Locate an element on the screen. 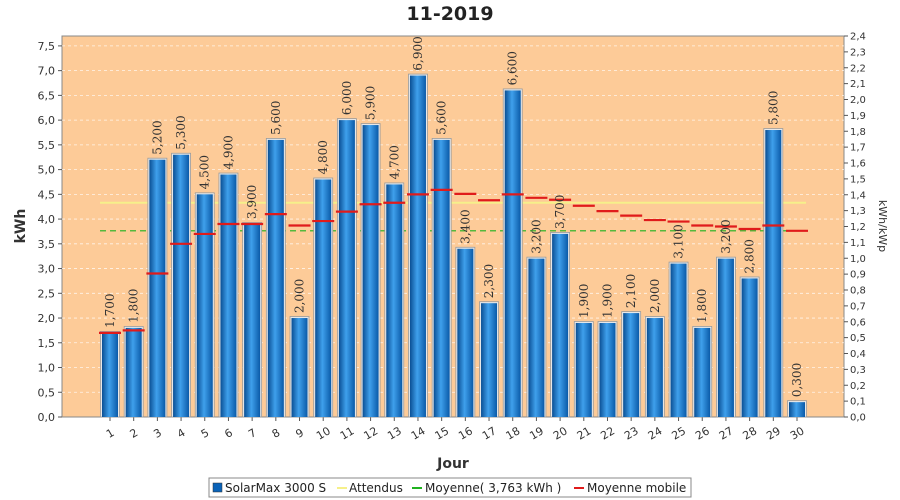 The image size is (900, 500). x-tick-label: 11 is located at coordinates (347, 433).